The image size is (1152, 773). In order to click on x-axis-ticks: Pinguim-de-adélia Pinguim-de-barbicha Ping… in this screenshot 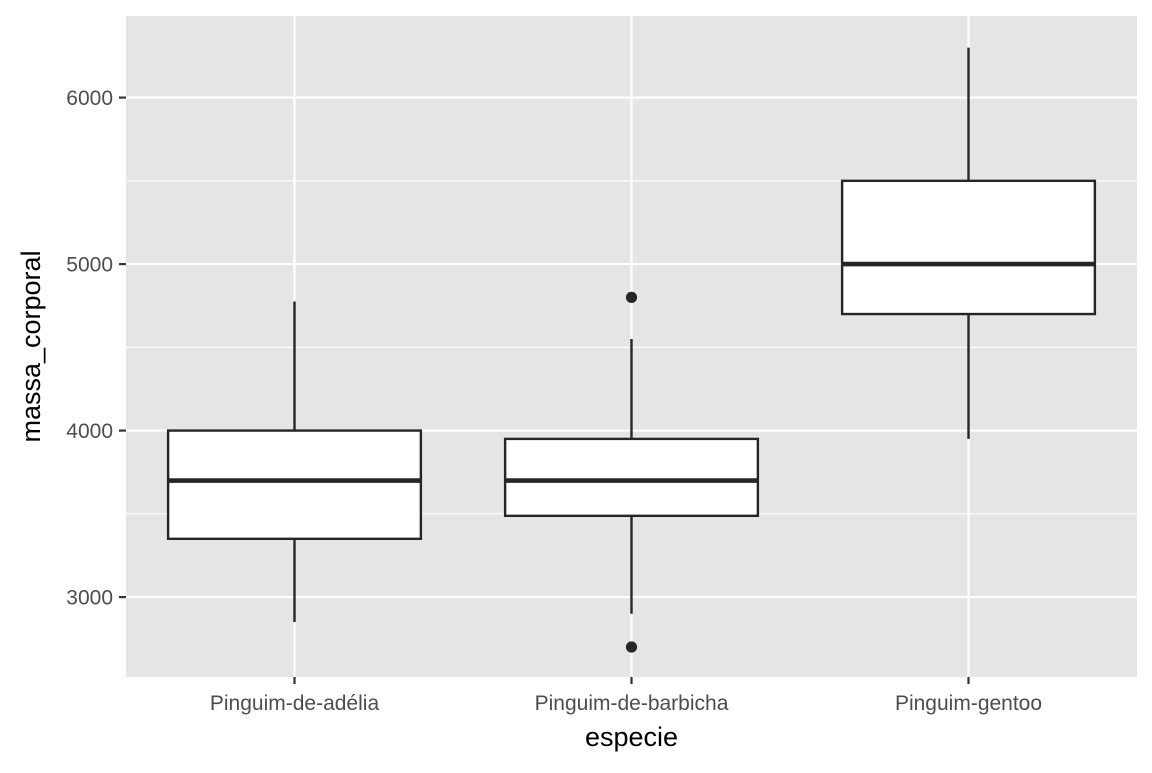, I will do `click(626, 696)`.